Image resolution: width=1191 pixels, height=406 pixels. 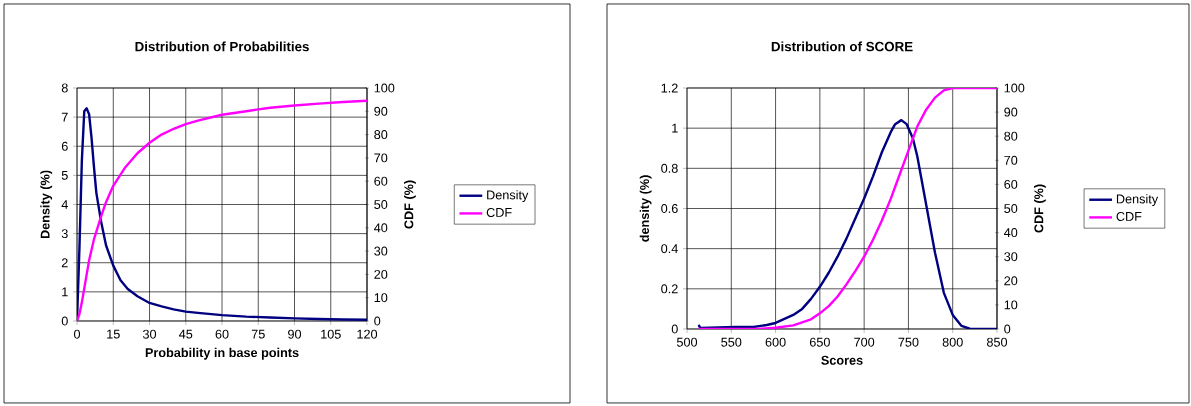 What do you see at coordinates (669, 208) in the screenshot?
I see `y-tick-label: 0.6` at bounding box center [669, 208].